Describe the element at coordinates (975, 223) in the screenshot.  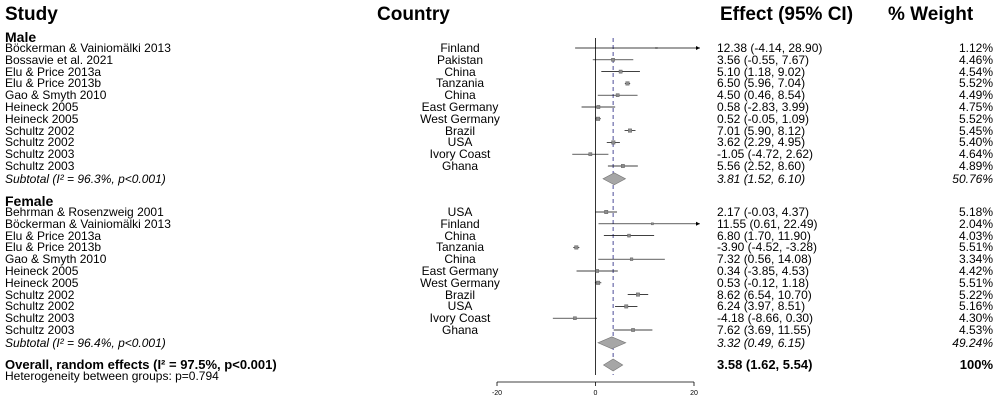
I see `weight-value: 2.04%` at that location.